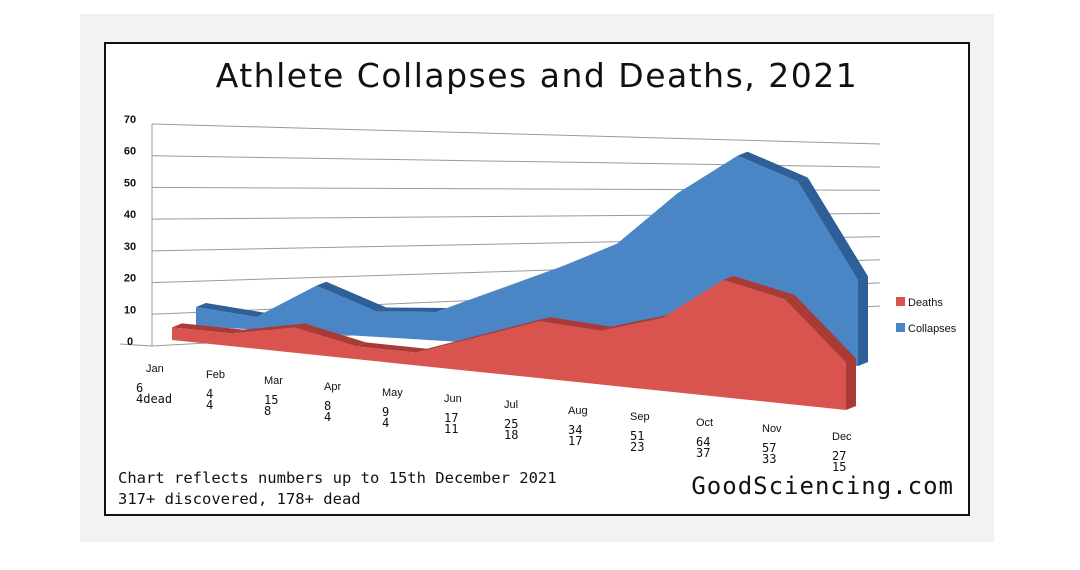 The image size is (1080, 570). Describe the element at coordinates (900, 327) in the screenshot. I see `legend-swatch-collapses` at that location.